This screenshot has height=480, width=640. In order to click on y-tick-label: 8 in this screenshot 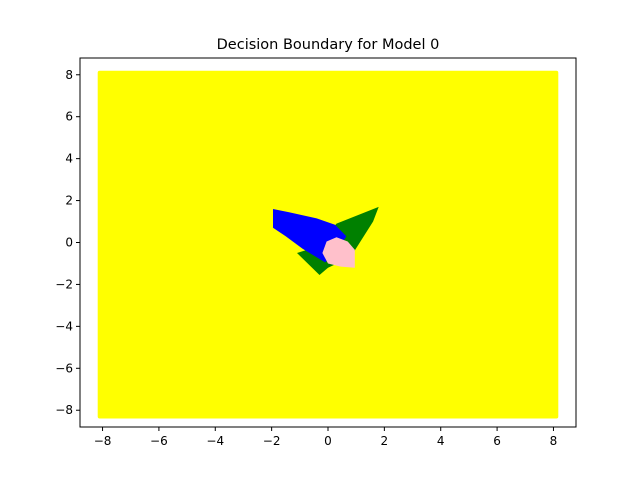, I will do `click(69, 75)`.